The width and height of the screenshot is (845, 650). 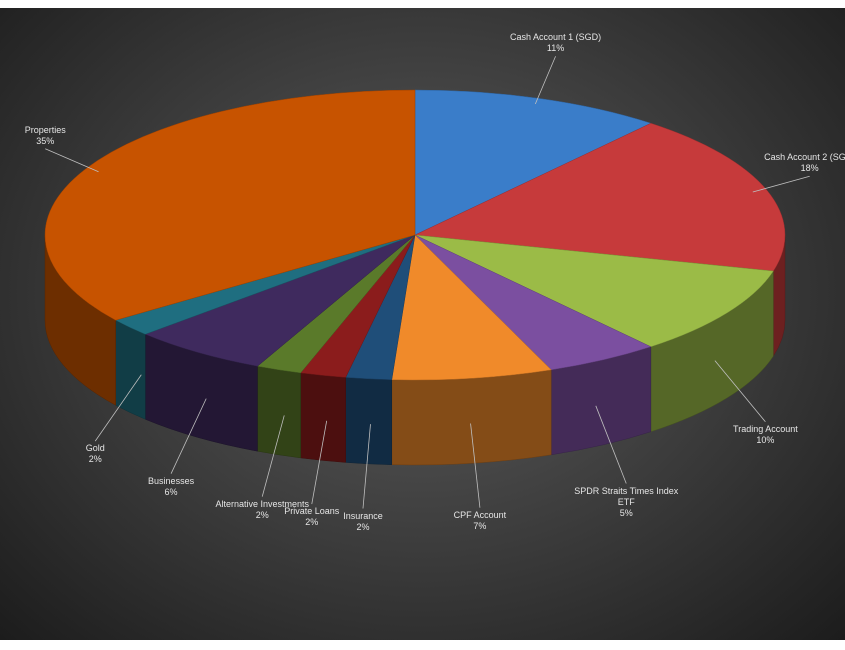 I want to click on data-label: Properties 35%, so click(x=50, y=136).